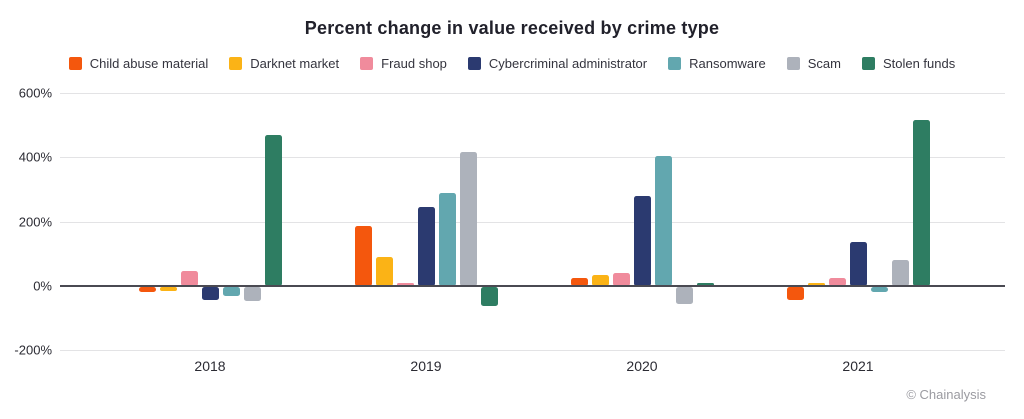  I want to click on bar-fraud-shop-2018, so click(189, 278).